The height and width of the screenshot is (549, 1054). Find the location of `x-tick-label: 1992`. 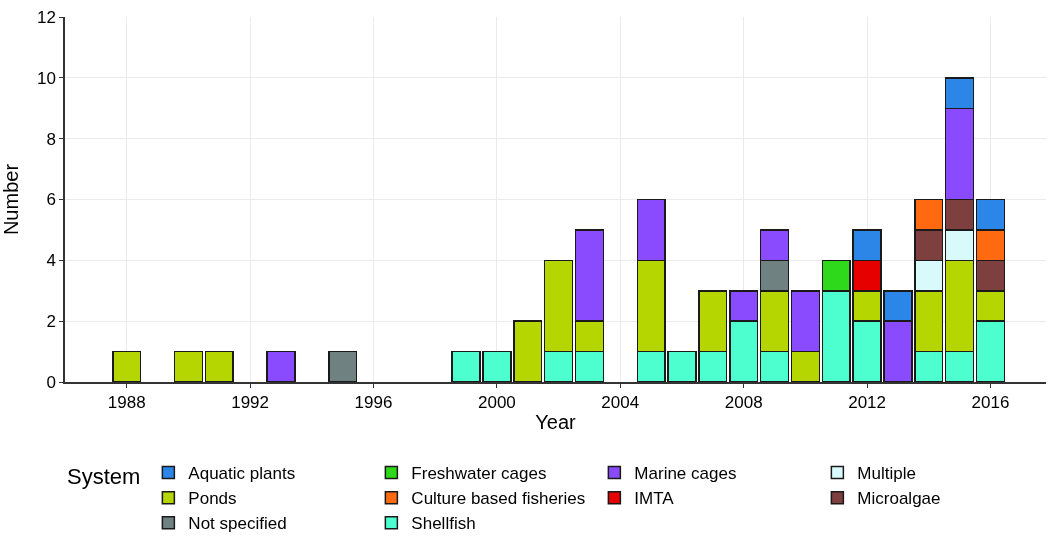

x-tick-label: 1992 is located at coordinates (250, 403).